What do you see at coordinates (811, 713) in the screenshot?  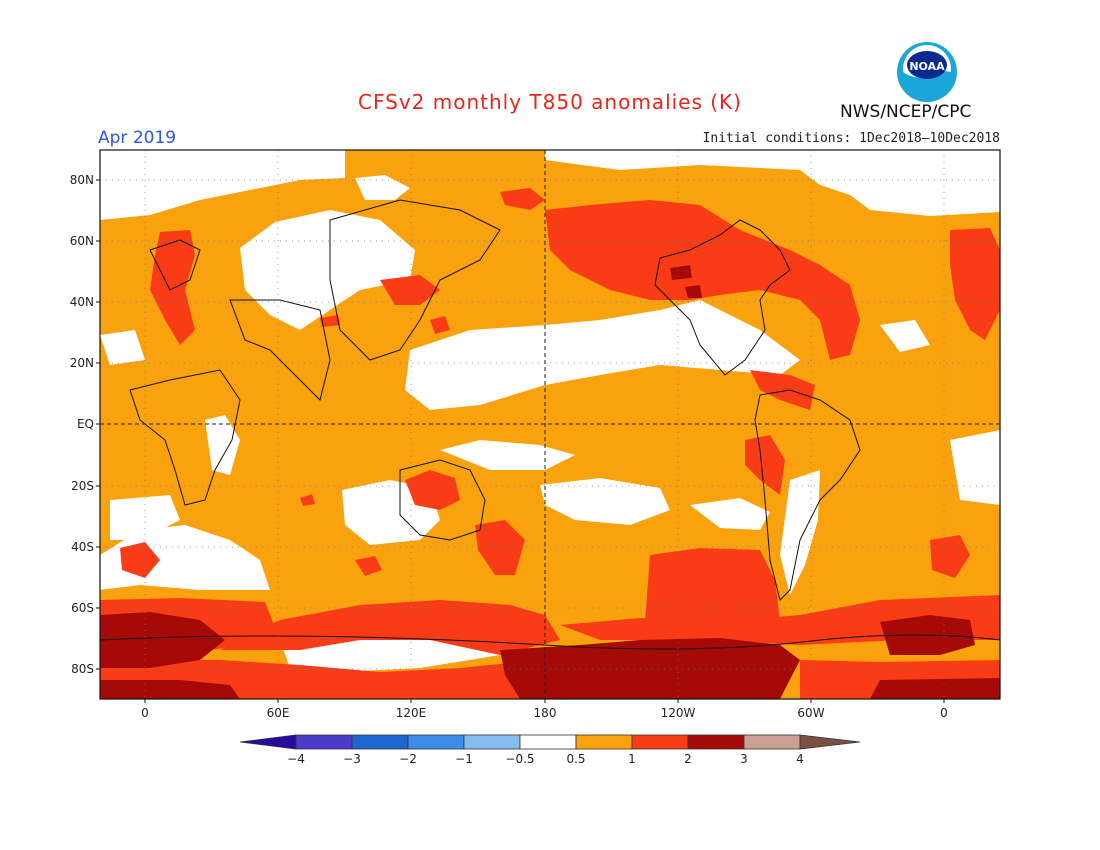 I see `lon-label: 60W` at bounding box center [811, 713].